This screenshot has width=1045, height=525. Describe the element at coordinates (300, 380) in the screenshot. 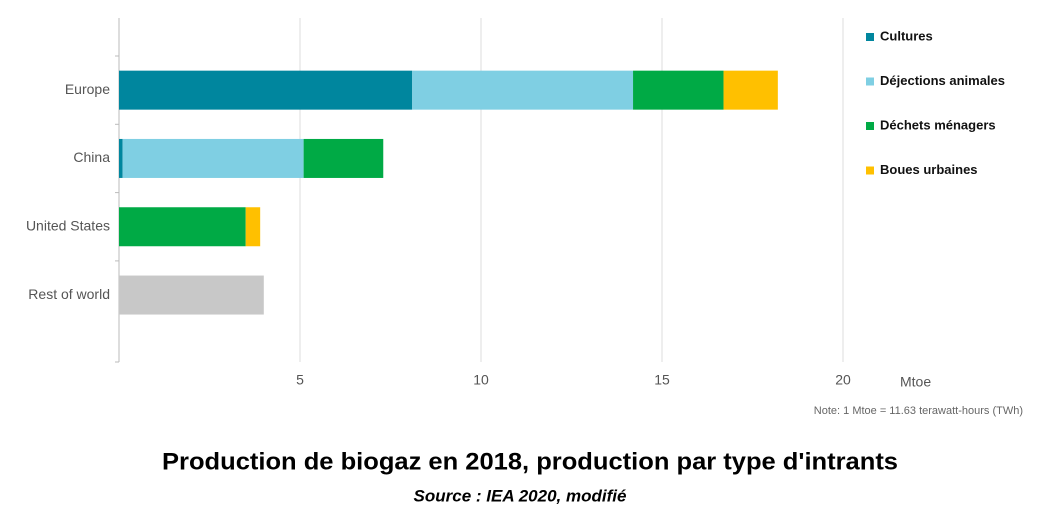

I see `x-tick-label: 5` at that location.